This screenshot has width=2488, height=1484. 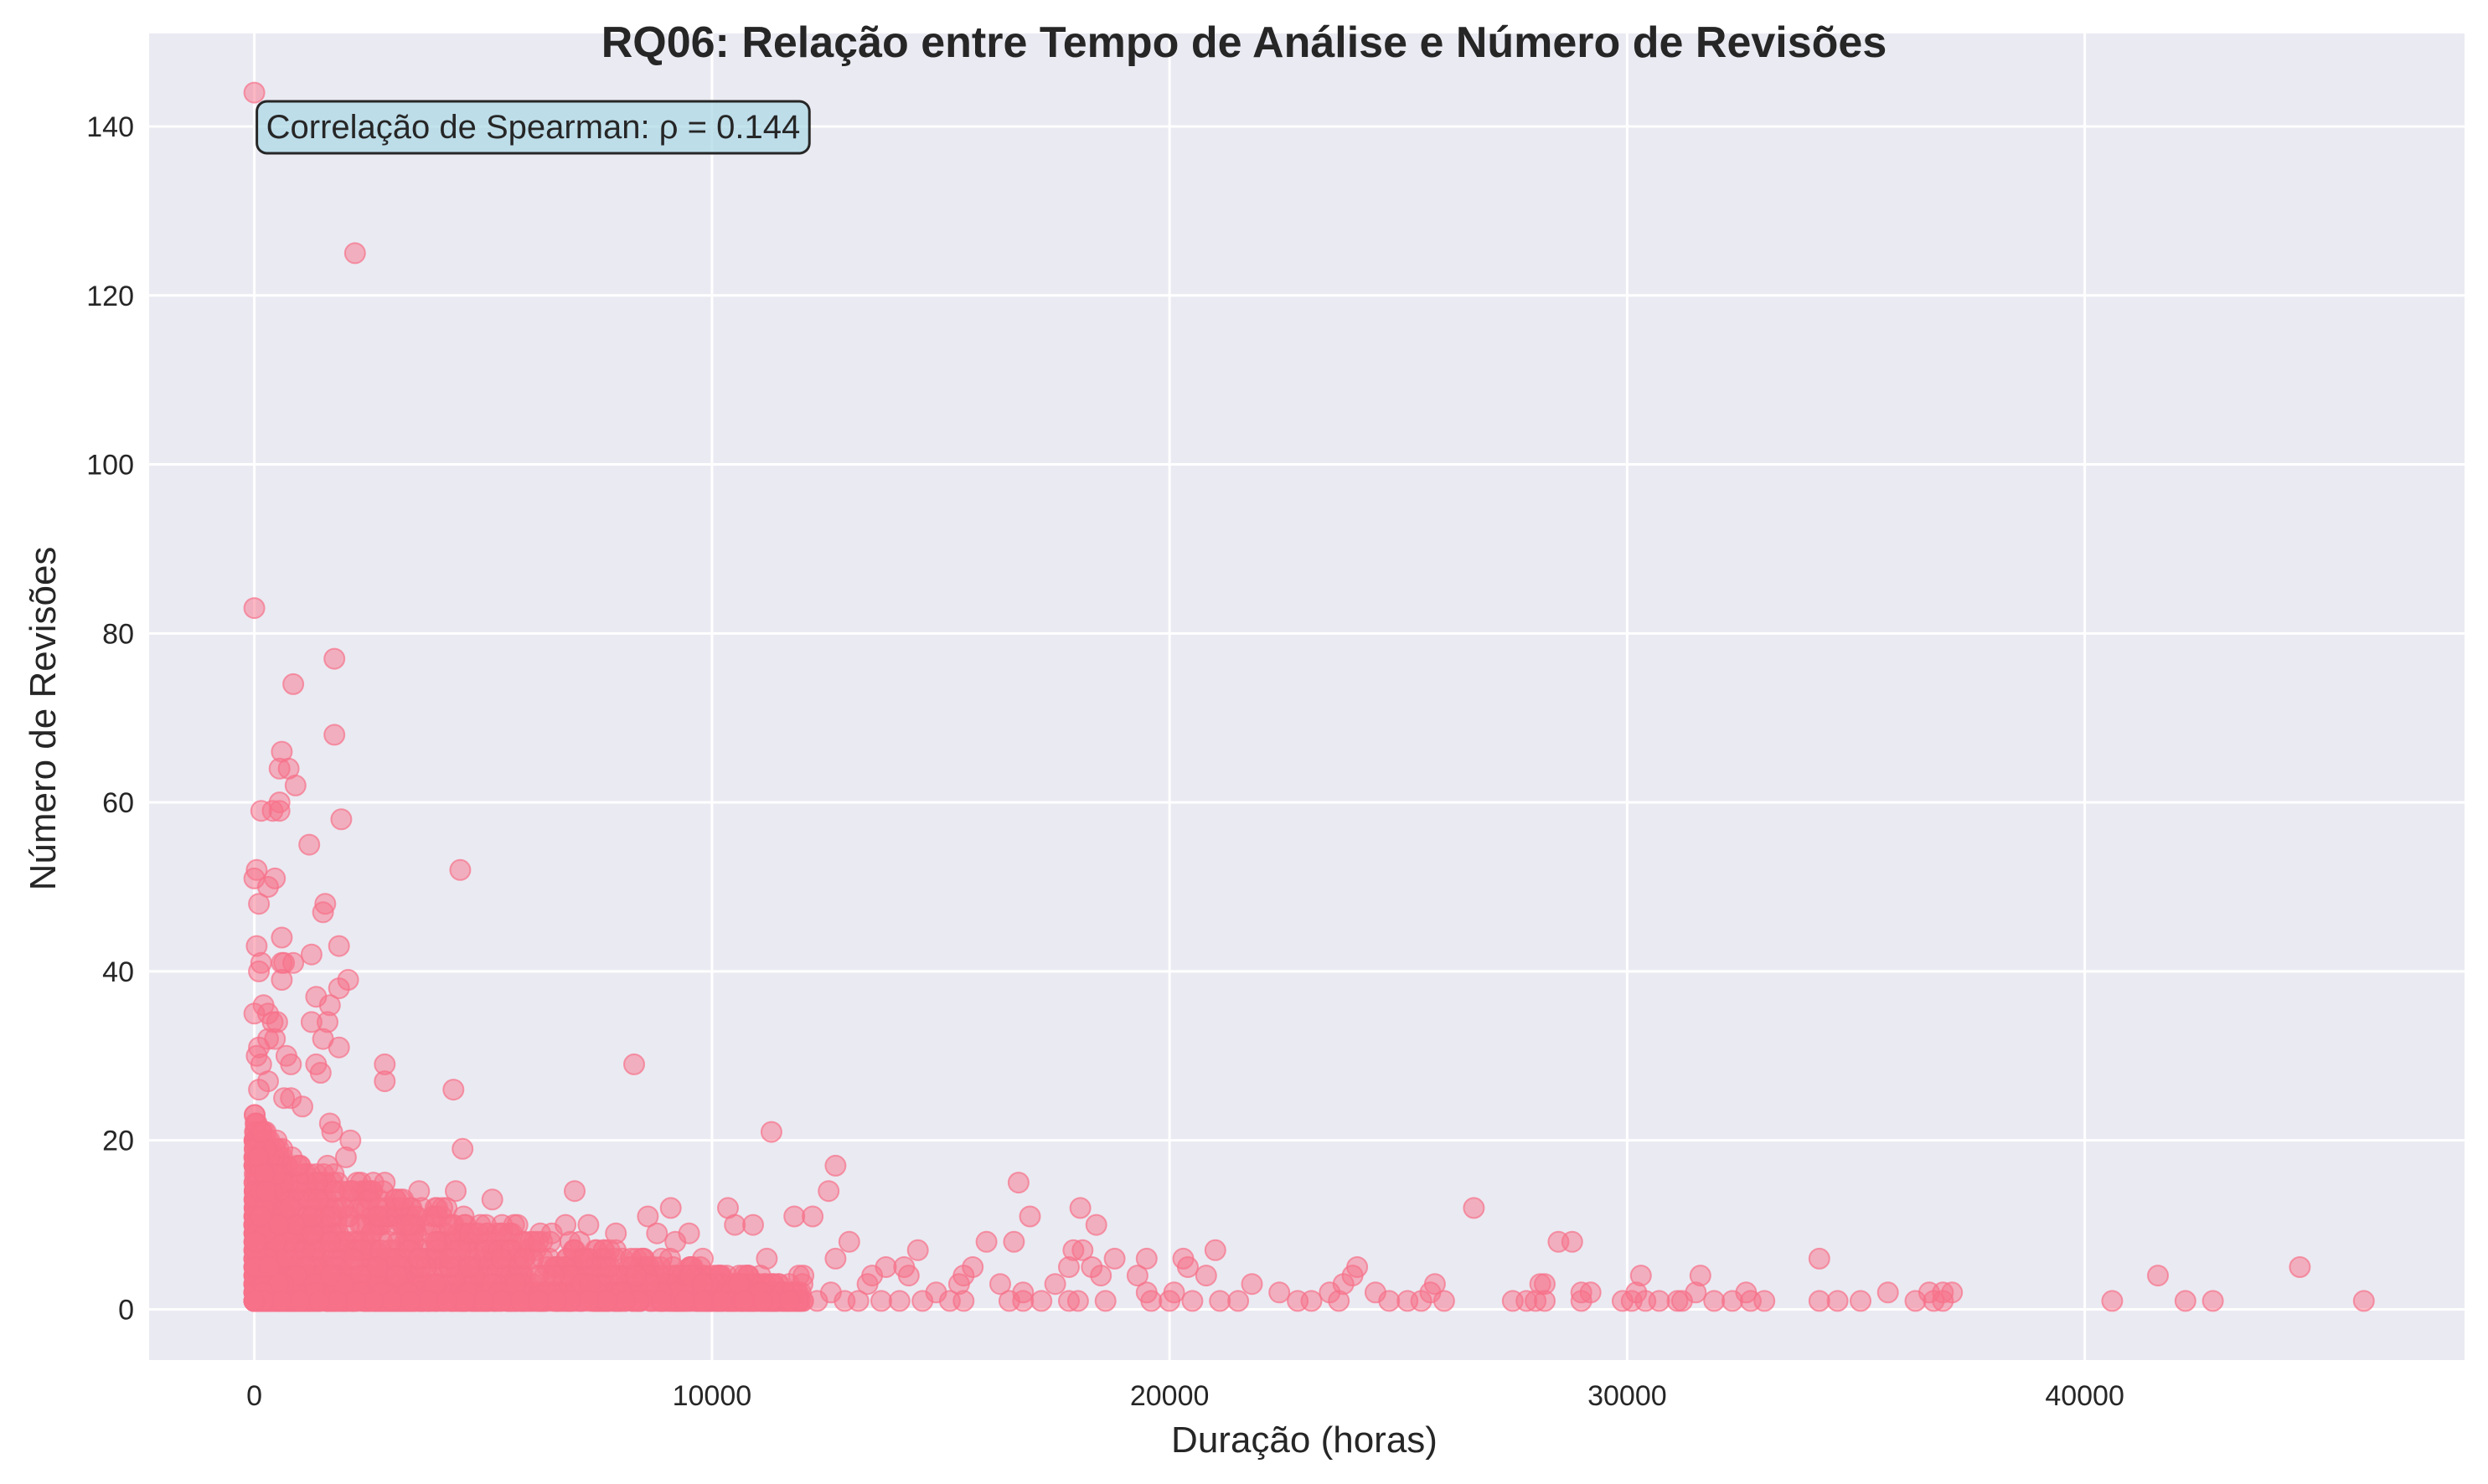 I want to click on annotation-text: Correlação de Spearman: ρ = 0.144, so click(x=533, y=127).